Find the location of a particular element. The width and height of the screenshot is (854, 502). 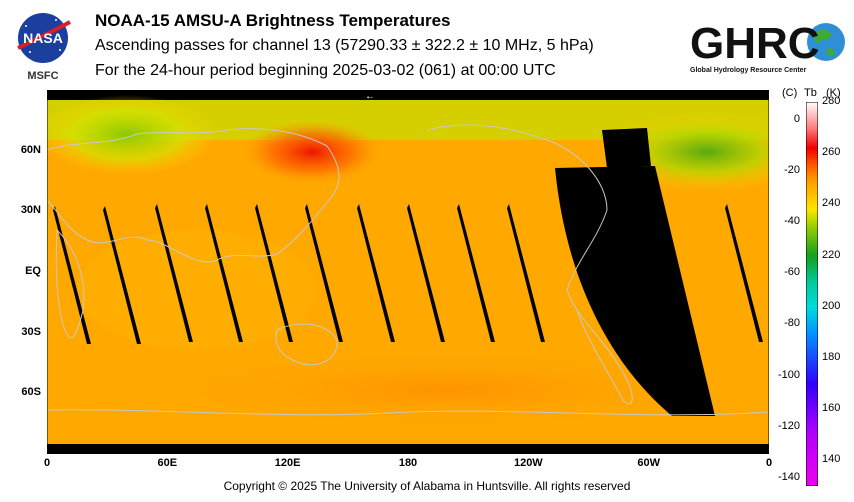

celsius-tick-label-4: -80 is located at coordinates (792, 323).